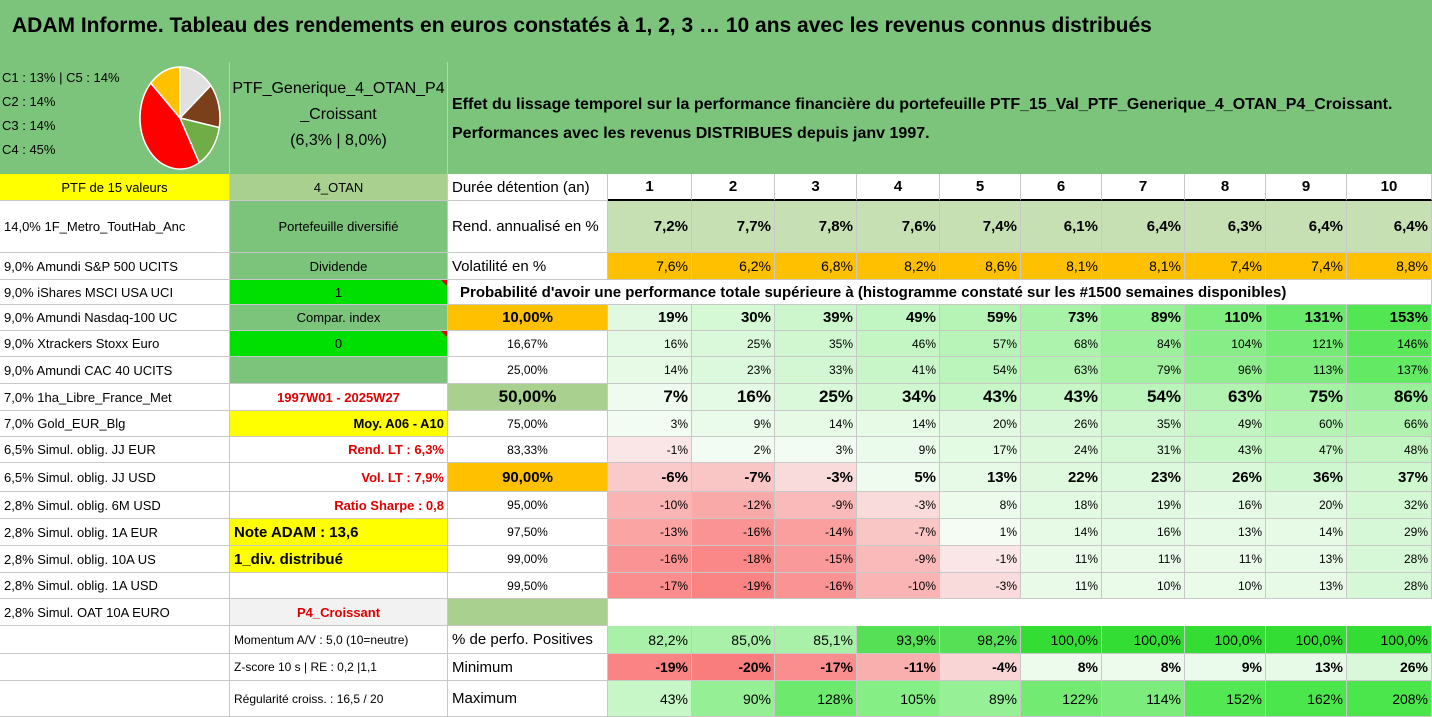 This screenshot has width=1432, height=717. What do you see at coordinates (1389, 699) in the screenshot?
I see `max-value: 208%` at bounding box center [1389, 699].